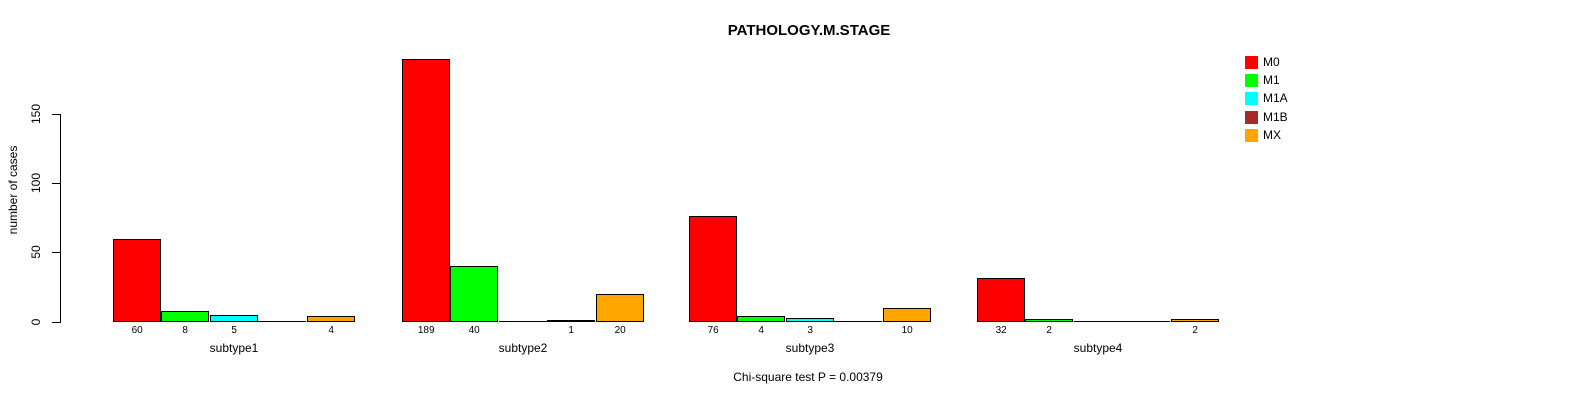 The height and width of the screenshot is (400, 1590). Describe the element at coordinates (713, 269) in the screenshot. I see `bar-m0-subtype3` at that location.